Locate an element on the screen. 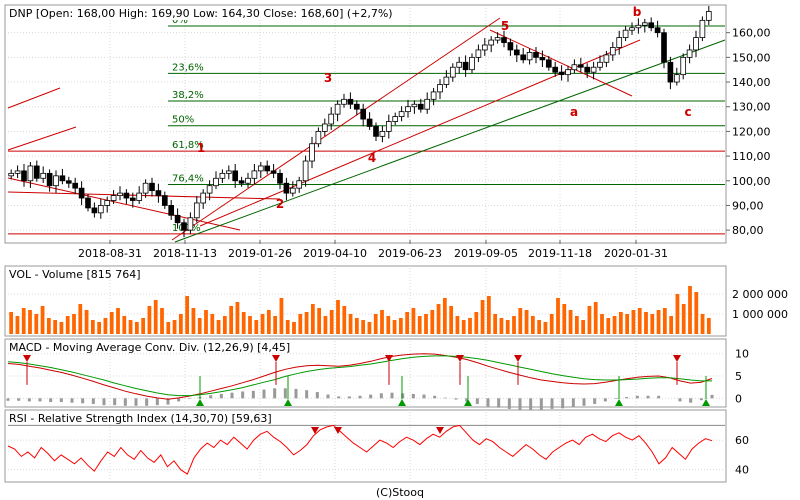  macd-line is located at coordinates (360, 376).